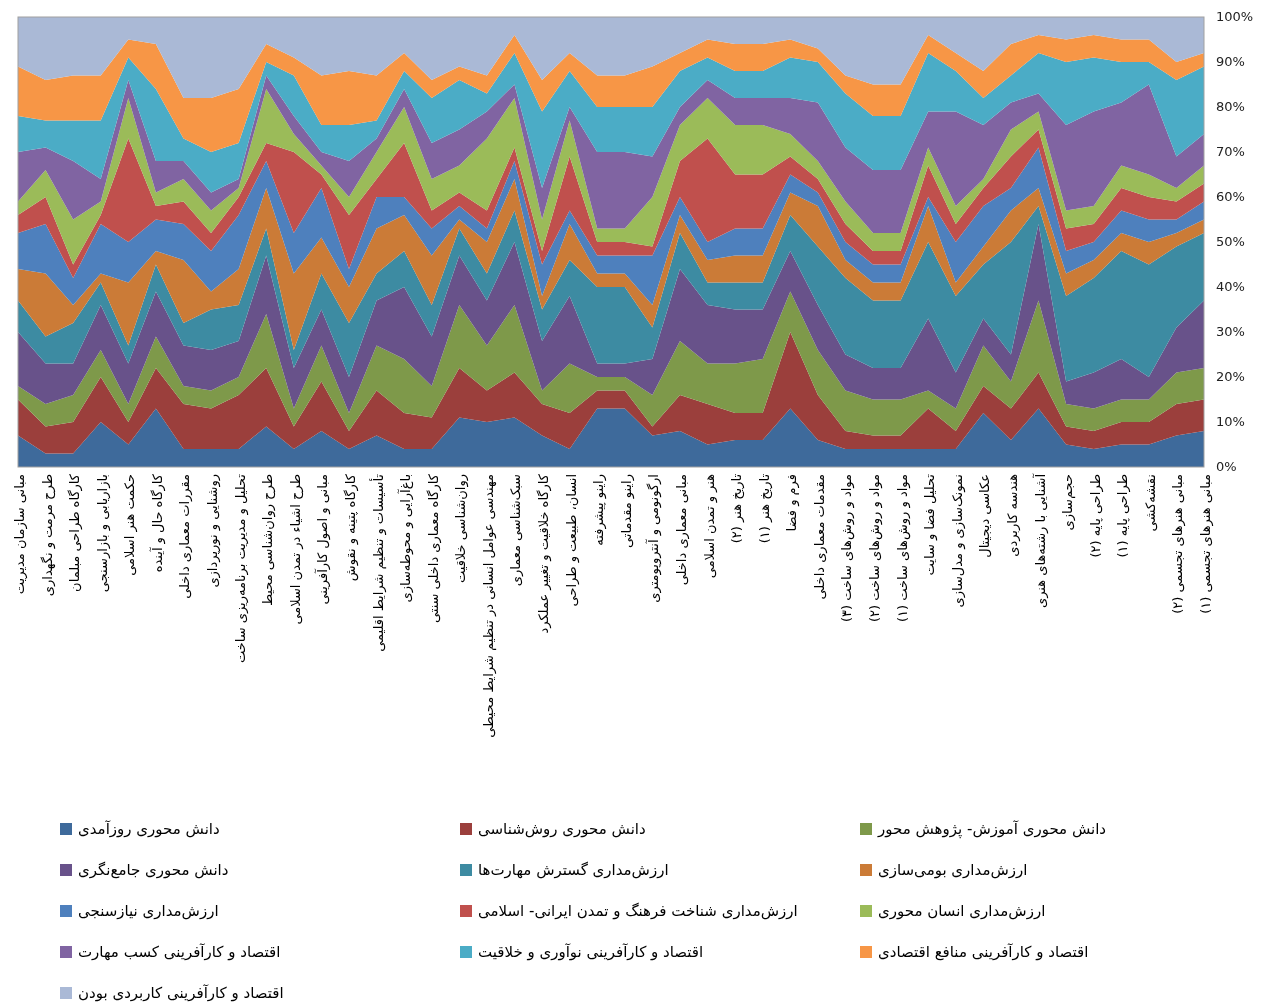 This screenshot has height=1003, width=1265. What do you see at coordinates (599, 510) in the screenshot?
I see `x-tick-label: راینو پیشرفته` at bounding box center [599, 510].